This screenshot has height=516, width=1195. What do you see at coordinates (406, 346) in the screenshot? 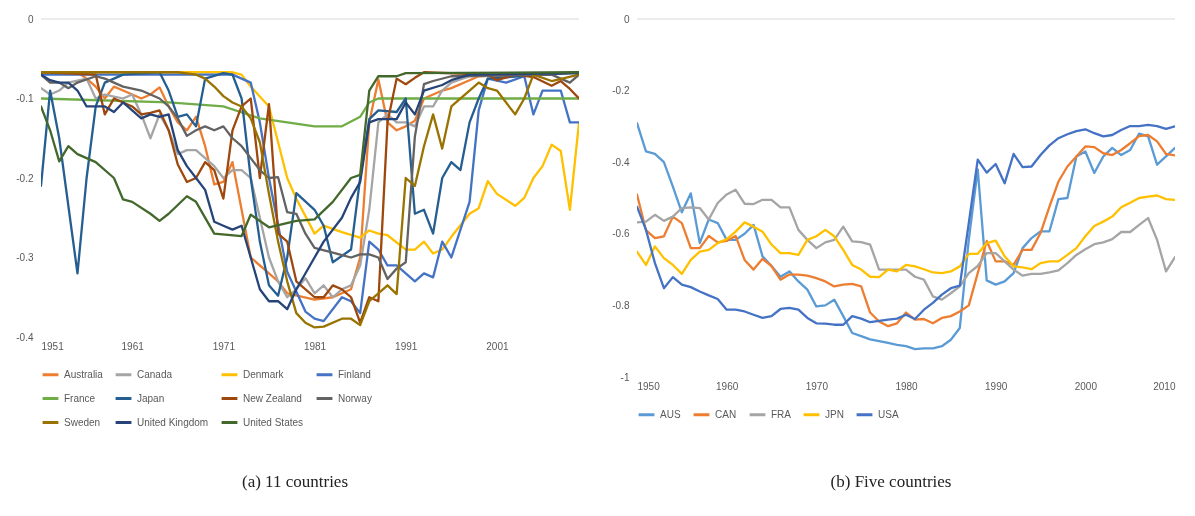
I see `x-tick-label: 1991` at bounding box center [406, 346].